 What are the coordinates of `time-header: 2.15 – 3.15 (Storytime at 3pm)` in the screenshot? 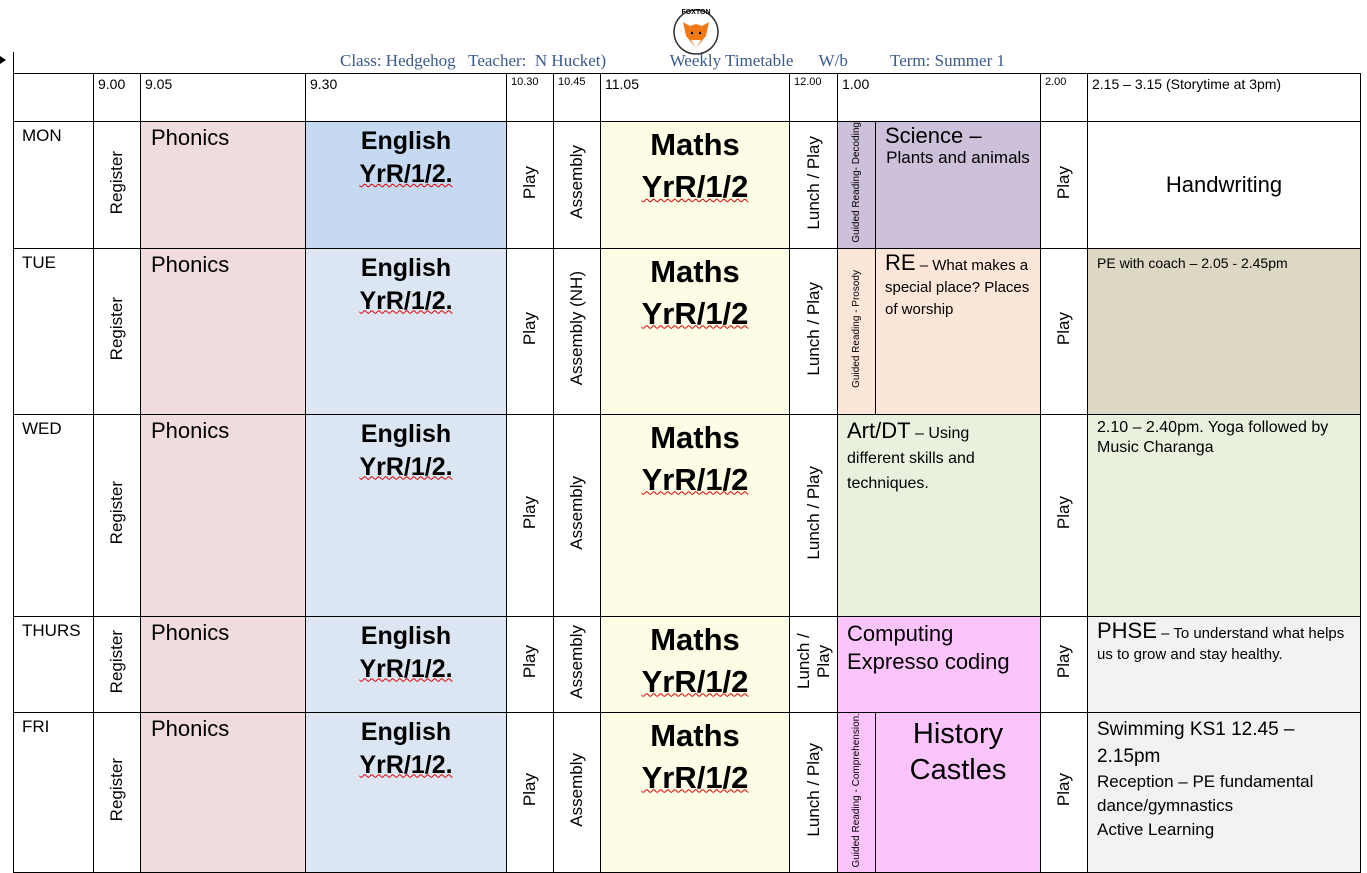 It's located at (1224, 97).